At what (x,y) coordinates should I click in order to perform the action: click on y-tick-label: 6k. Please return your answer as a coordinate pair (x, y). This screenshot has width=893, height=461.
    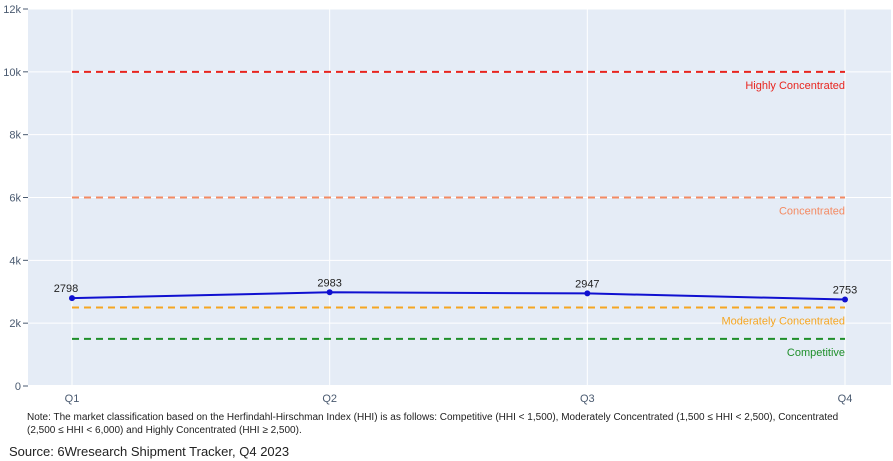
    Looking at the image, I should click on (15, 199).